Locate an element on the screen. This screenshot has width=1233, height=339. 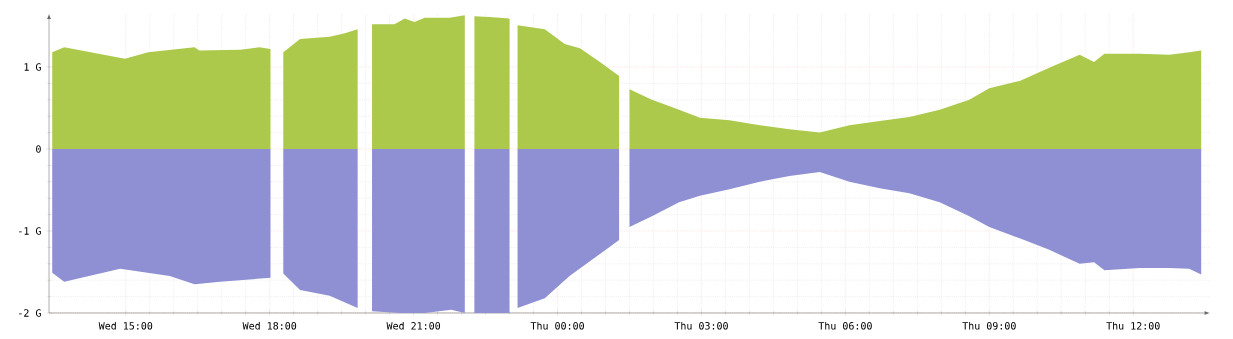
x-tick-label: Thu 12:00 is located at coordinates (1133, 325).